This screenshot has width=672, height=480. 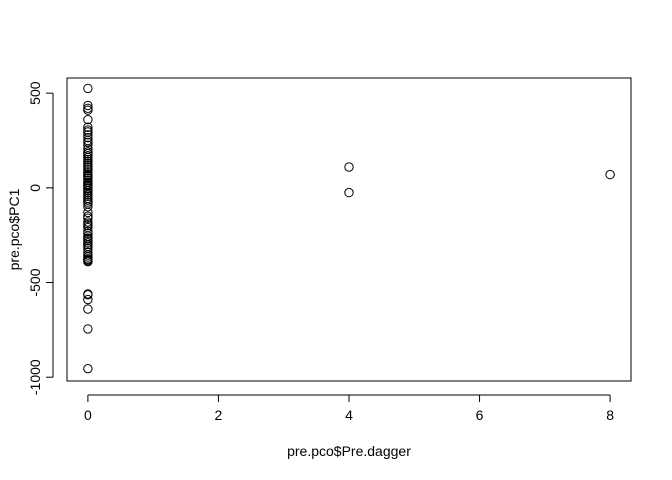 What do you see at coordinates (88, 415) in the screenshot?
I see `x-tick-label: 0` at bounding box center [88, 415].